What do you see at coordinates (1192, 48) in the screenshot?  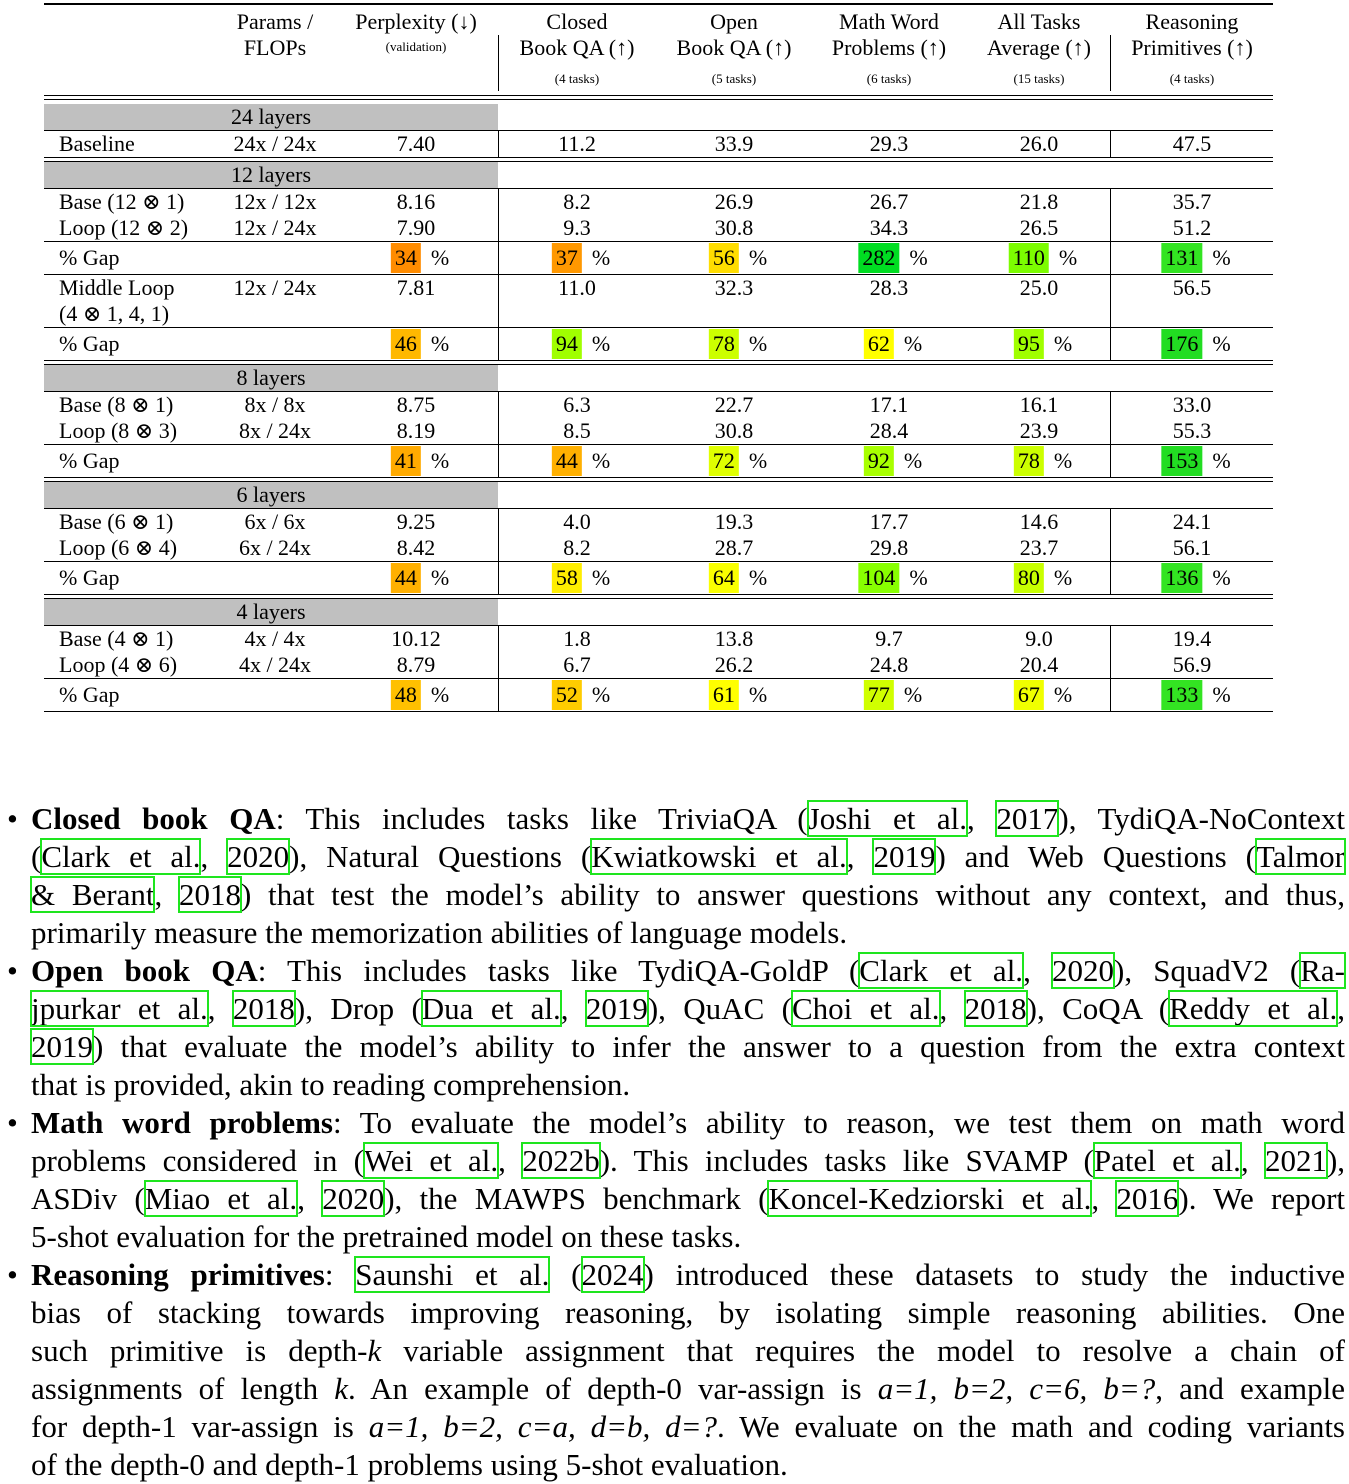 I see `column-header: Reasoning Primitives (↑) (4 tasks)` at bounding box center [1192, 48].